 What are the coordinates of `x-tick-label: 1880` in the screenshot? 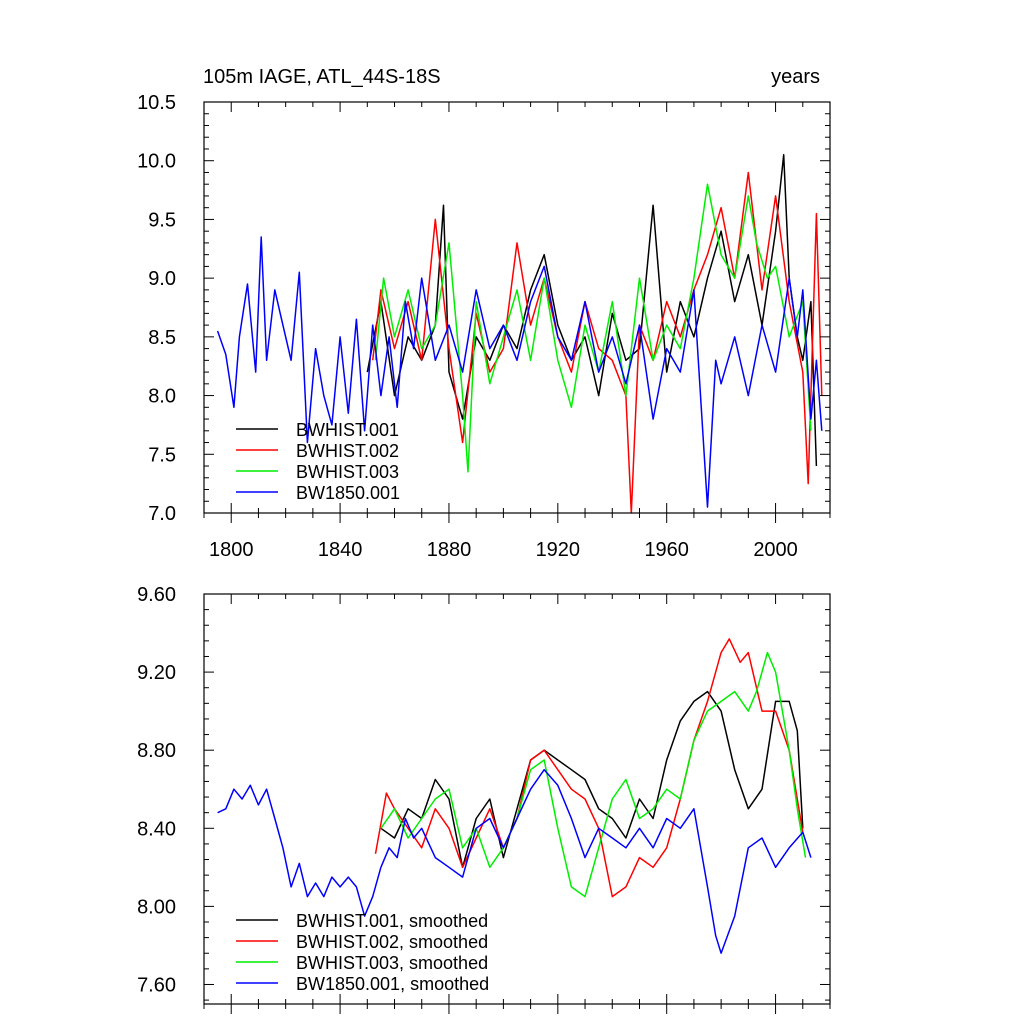 It's located at (449, 550).